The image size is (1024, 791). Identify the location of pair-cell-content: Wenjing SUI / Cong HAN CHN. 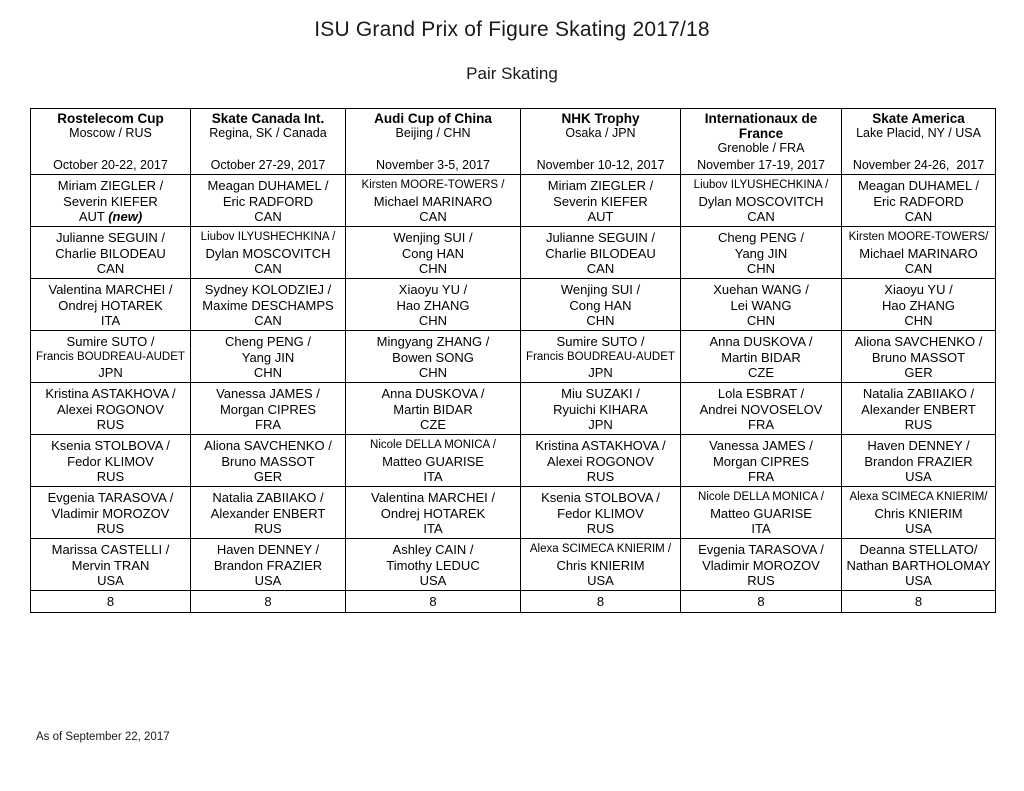
(433, 252).